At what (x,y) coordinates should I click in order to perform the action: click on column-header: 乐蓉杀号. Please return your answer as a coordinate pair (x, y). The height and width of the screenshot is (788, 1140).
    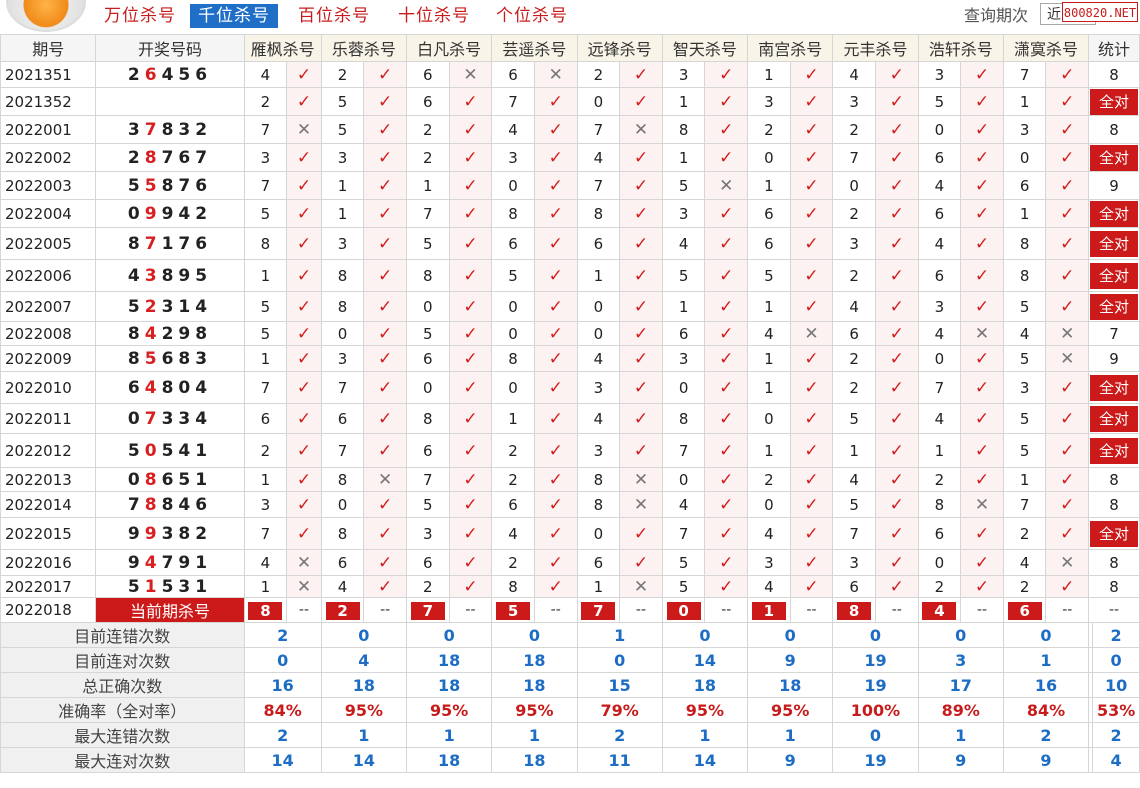
    Looking at the image, I should click on (364, 48).